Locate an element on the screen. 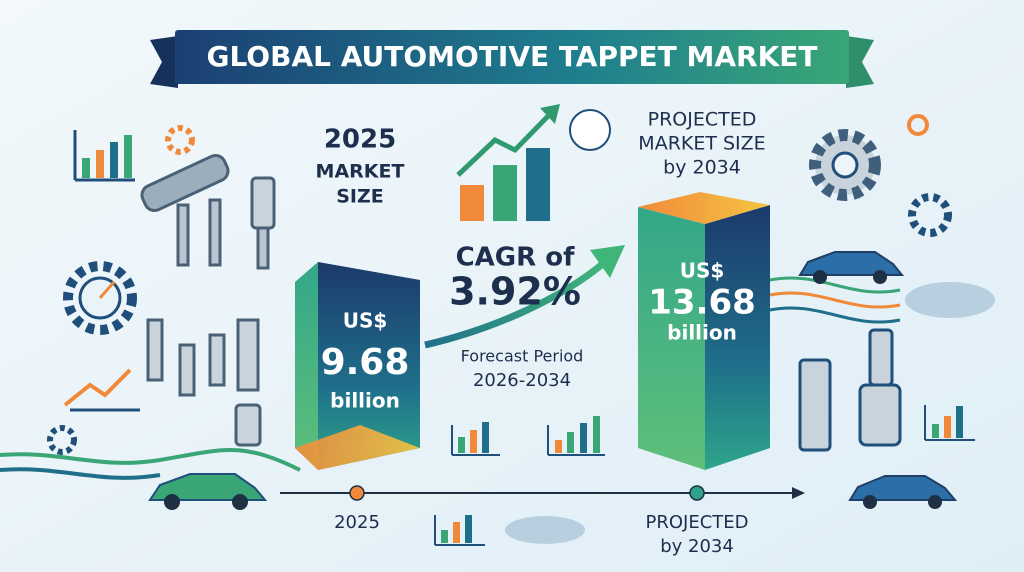 This screenshot has height=572, width=1024. projected-prism is located at coordinates (704, 331).